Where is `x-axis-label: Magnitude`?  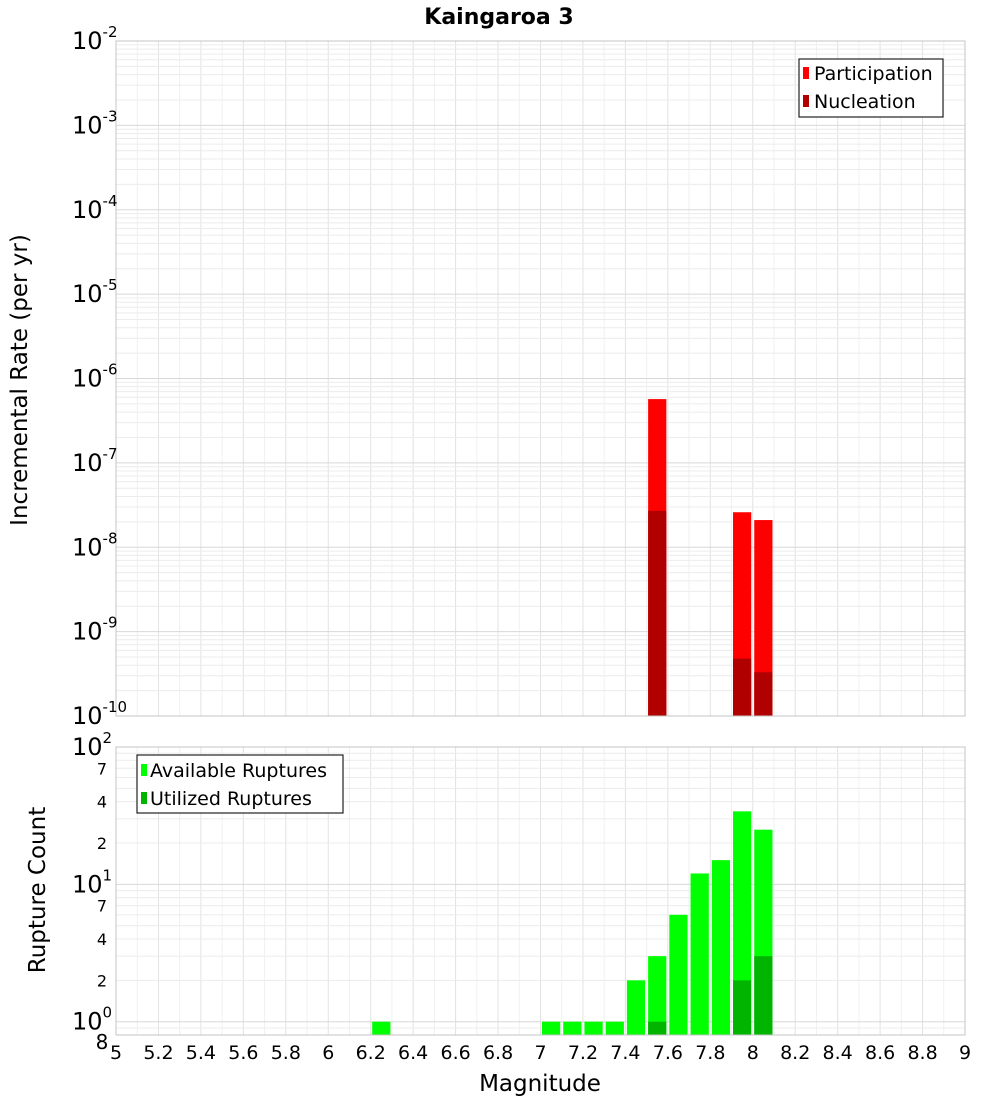 x-axis-label: Magnitude is located at coordinates (540, 1084).